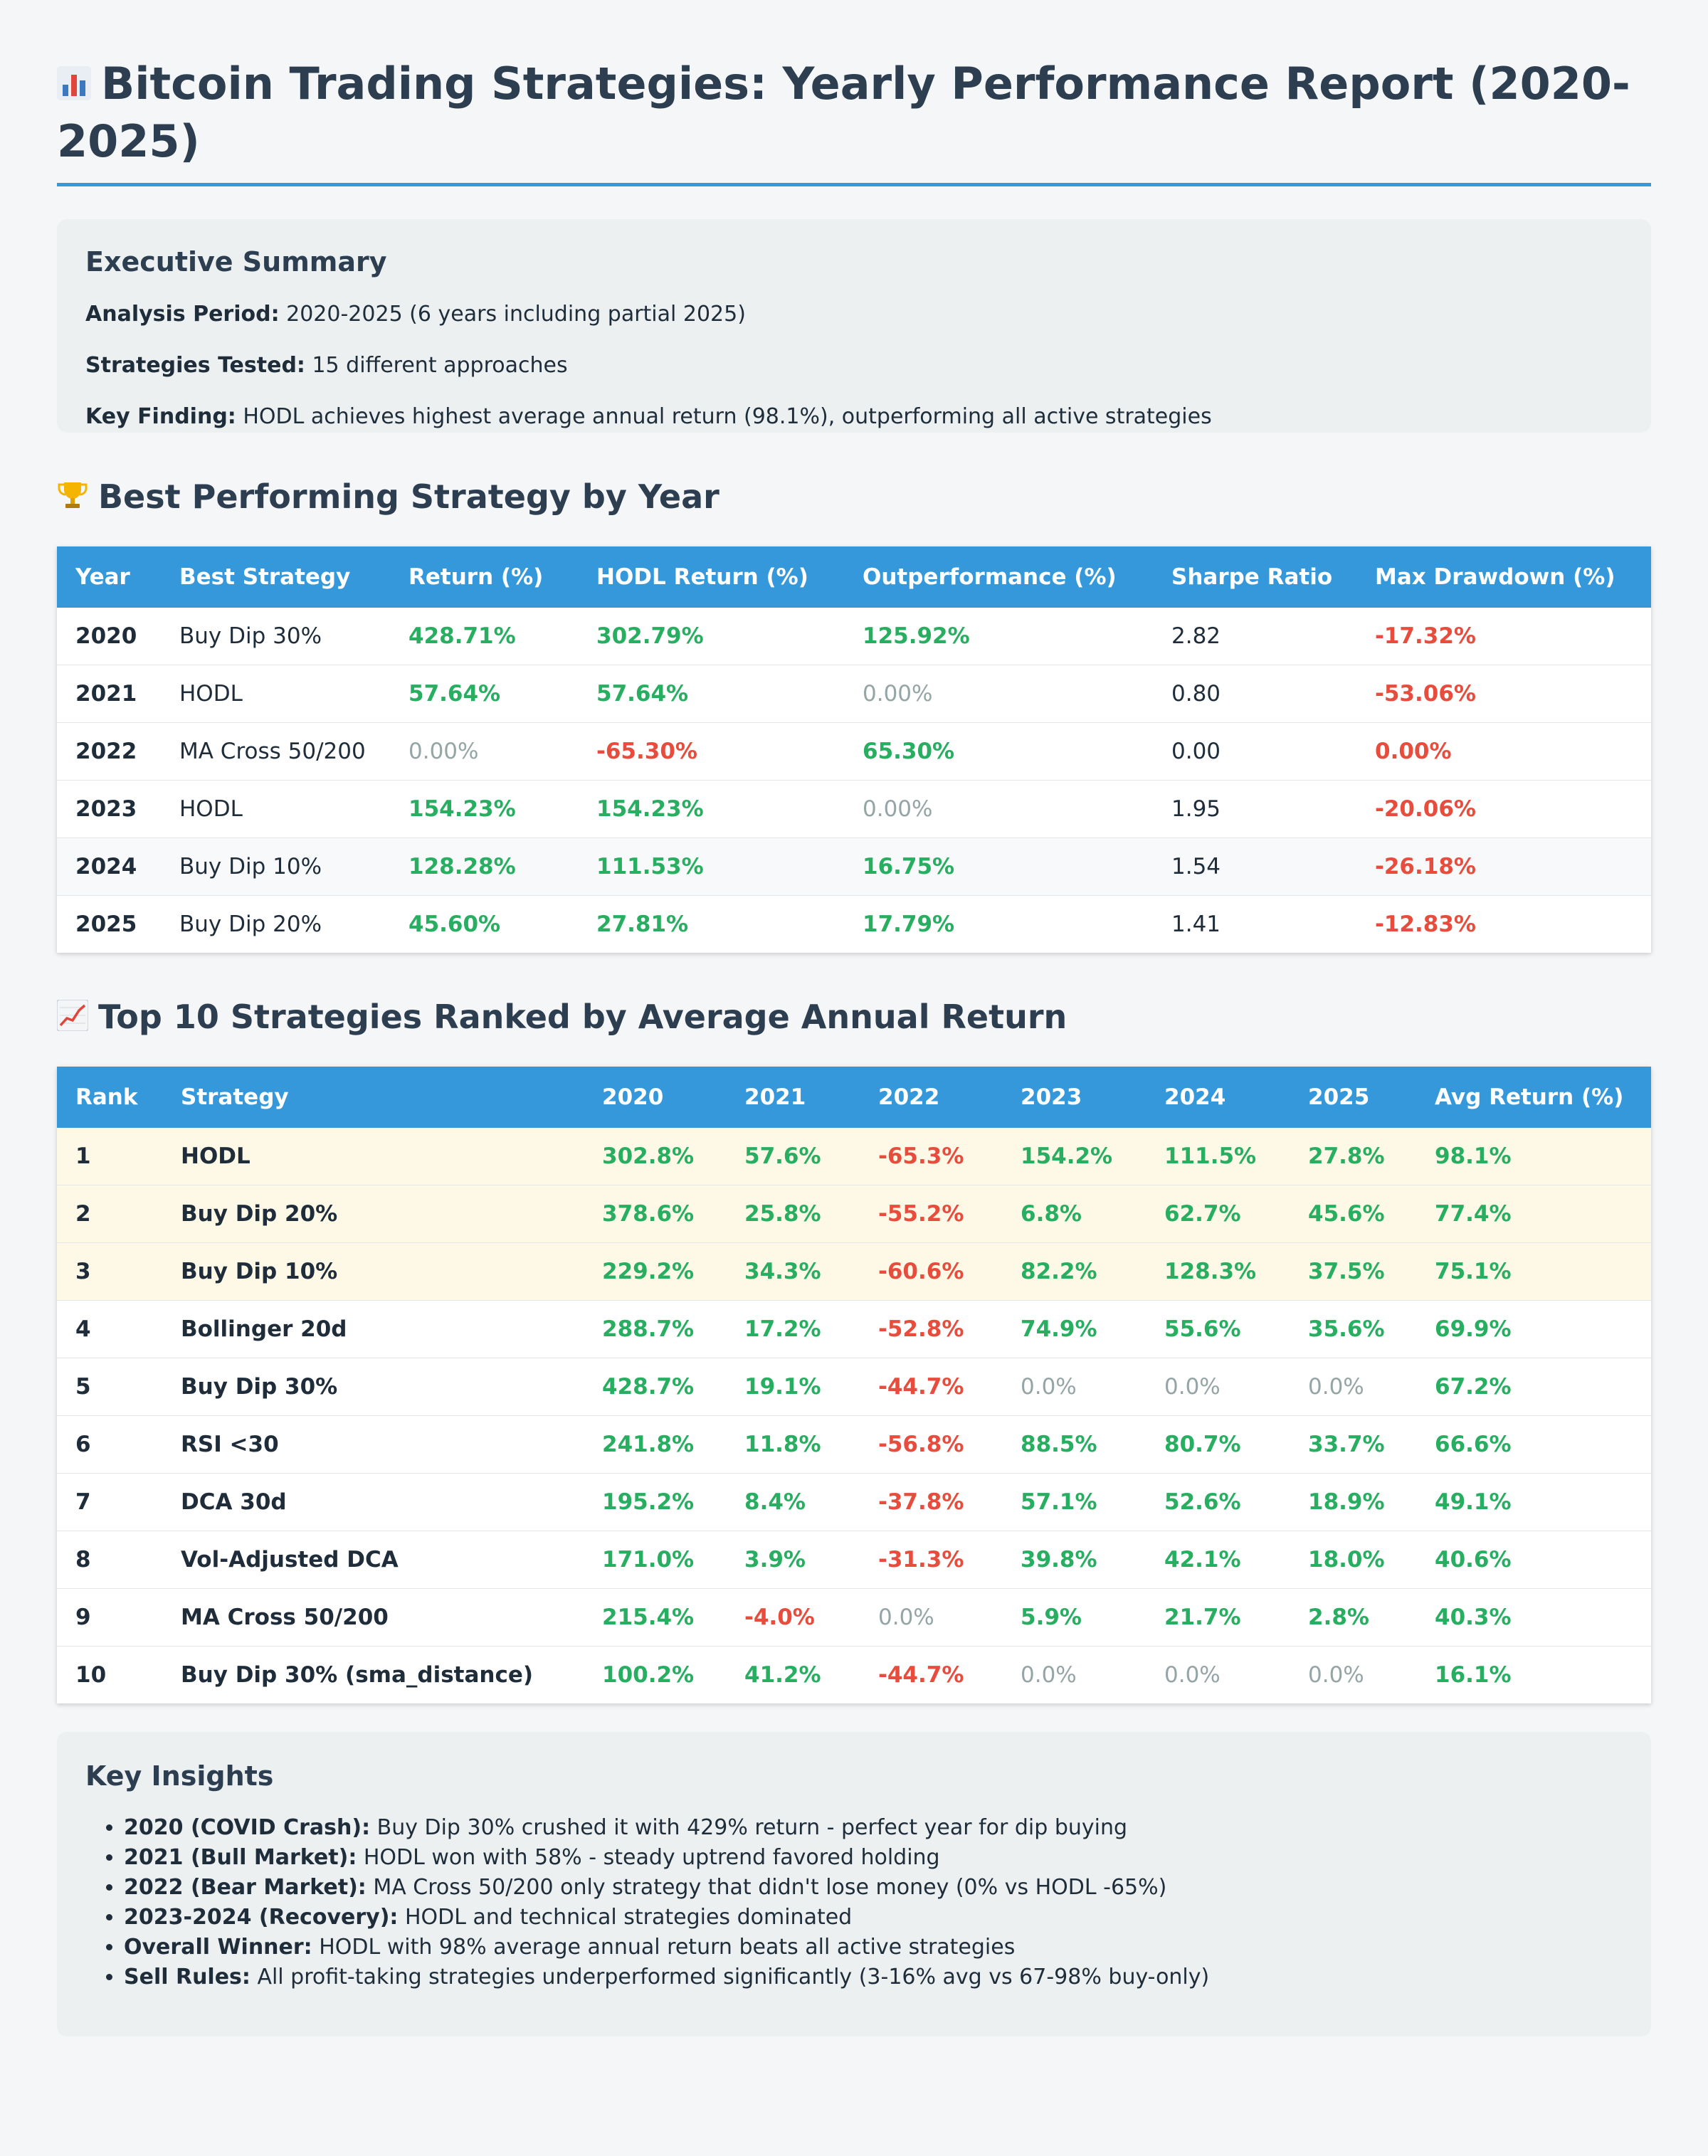 This screenshot has width=1708, height=2156. Describe the element at coordinates (484, 867) in the screenshot. I see `table-cell: 128.28%` at that location.